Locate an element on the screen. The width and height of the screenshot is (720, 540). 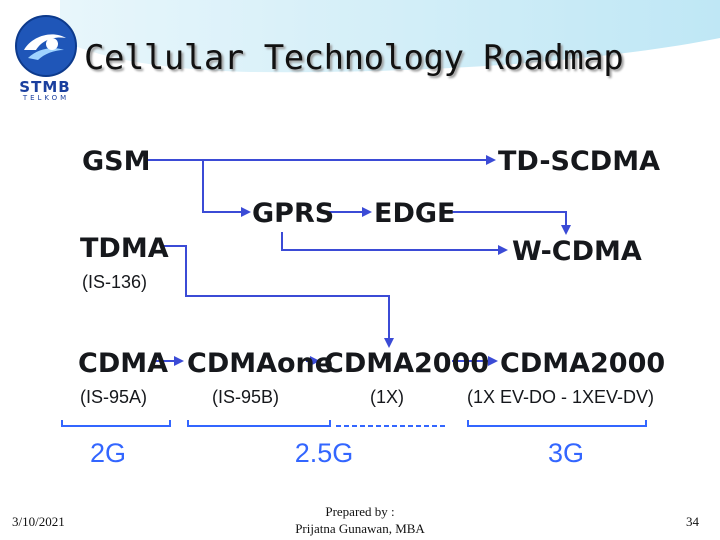
page-title: Cellular Technology Roadmap is located at coordinates (354, 58).